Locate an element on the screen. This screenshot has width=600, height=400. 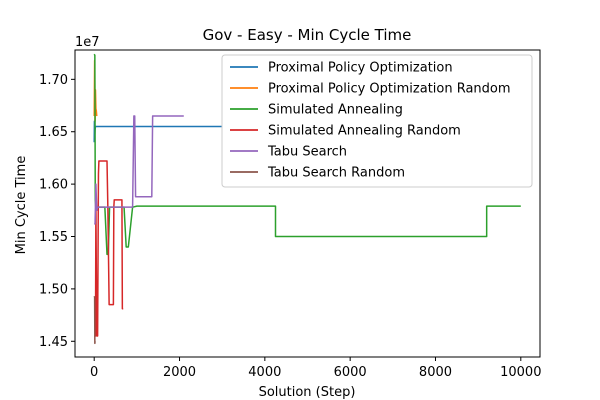
x-tick-label: 4000 is located at coordinates (264, 372).